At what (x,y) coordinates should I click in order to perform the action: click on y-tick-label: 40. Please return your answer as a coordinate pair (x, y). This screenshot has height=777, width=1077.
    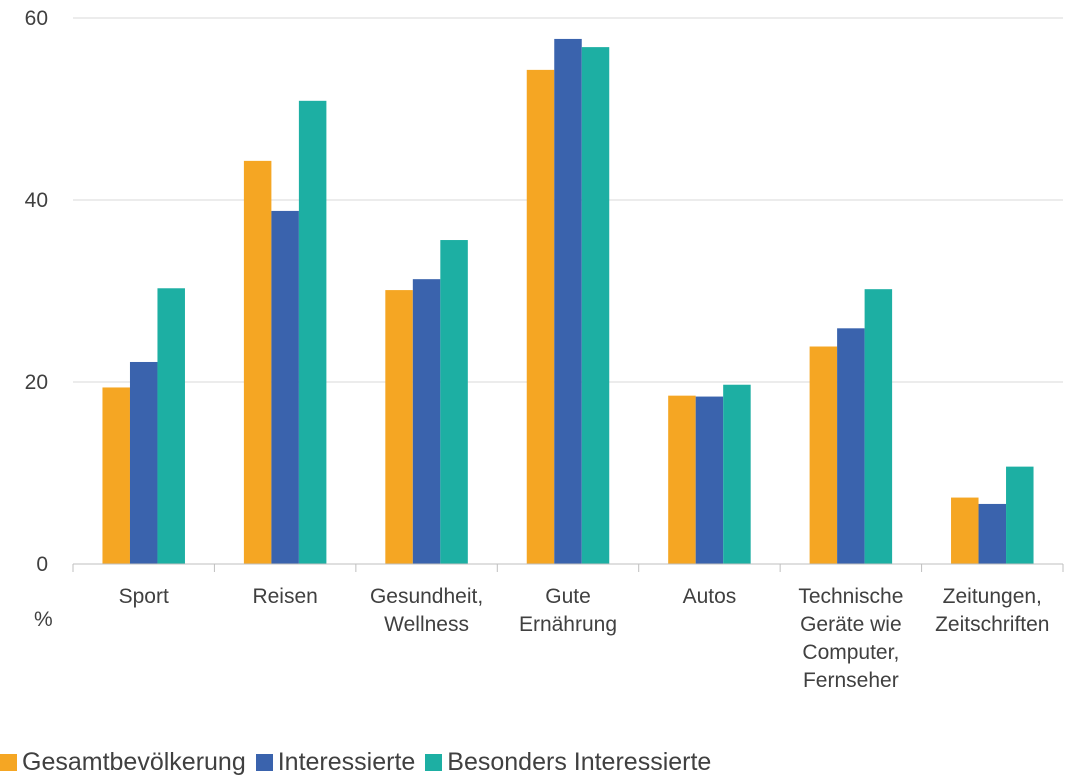
    Looking at the image, I should click on (36, 200).